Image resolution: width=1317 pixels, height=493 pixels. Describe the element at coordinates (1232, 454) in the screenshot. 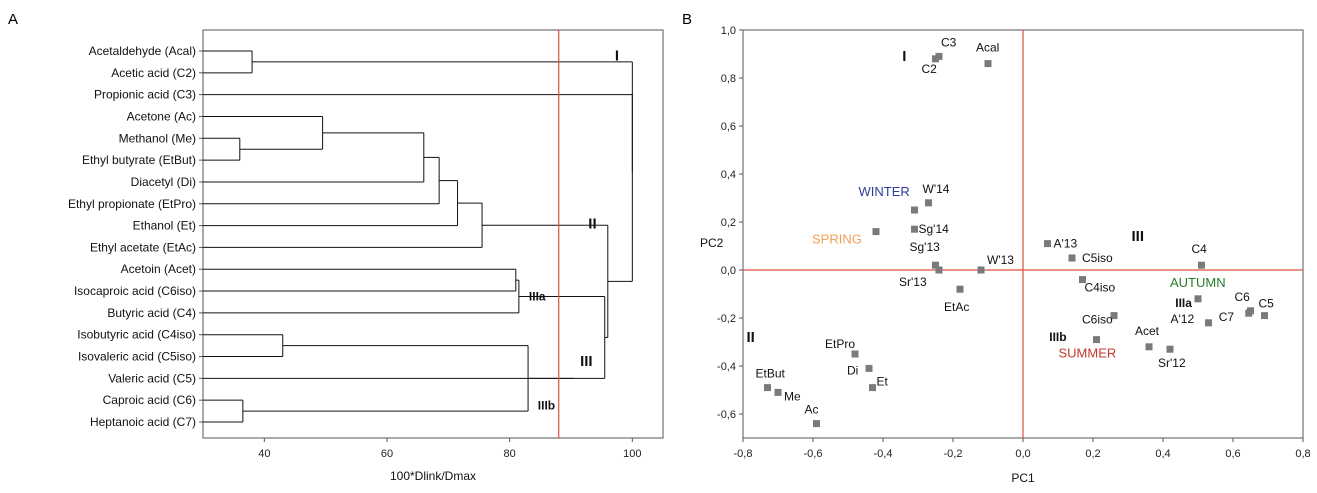

I see `pca-x-tick-label: 0,6` at that location.